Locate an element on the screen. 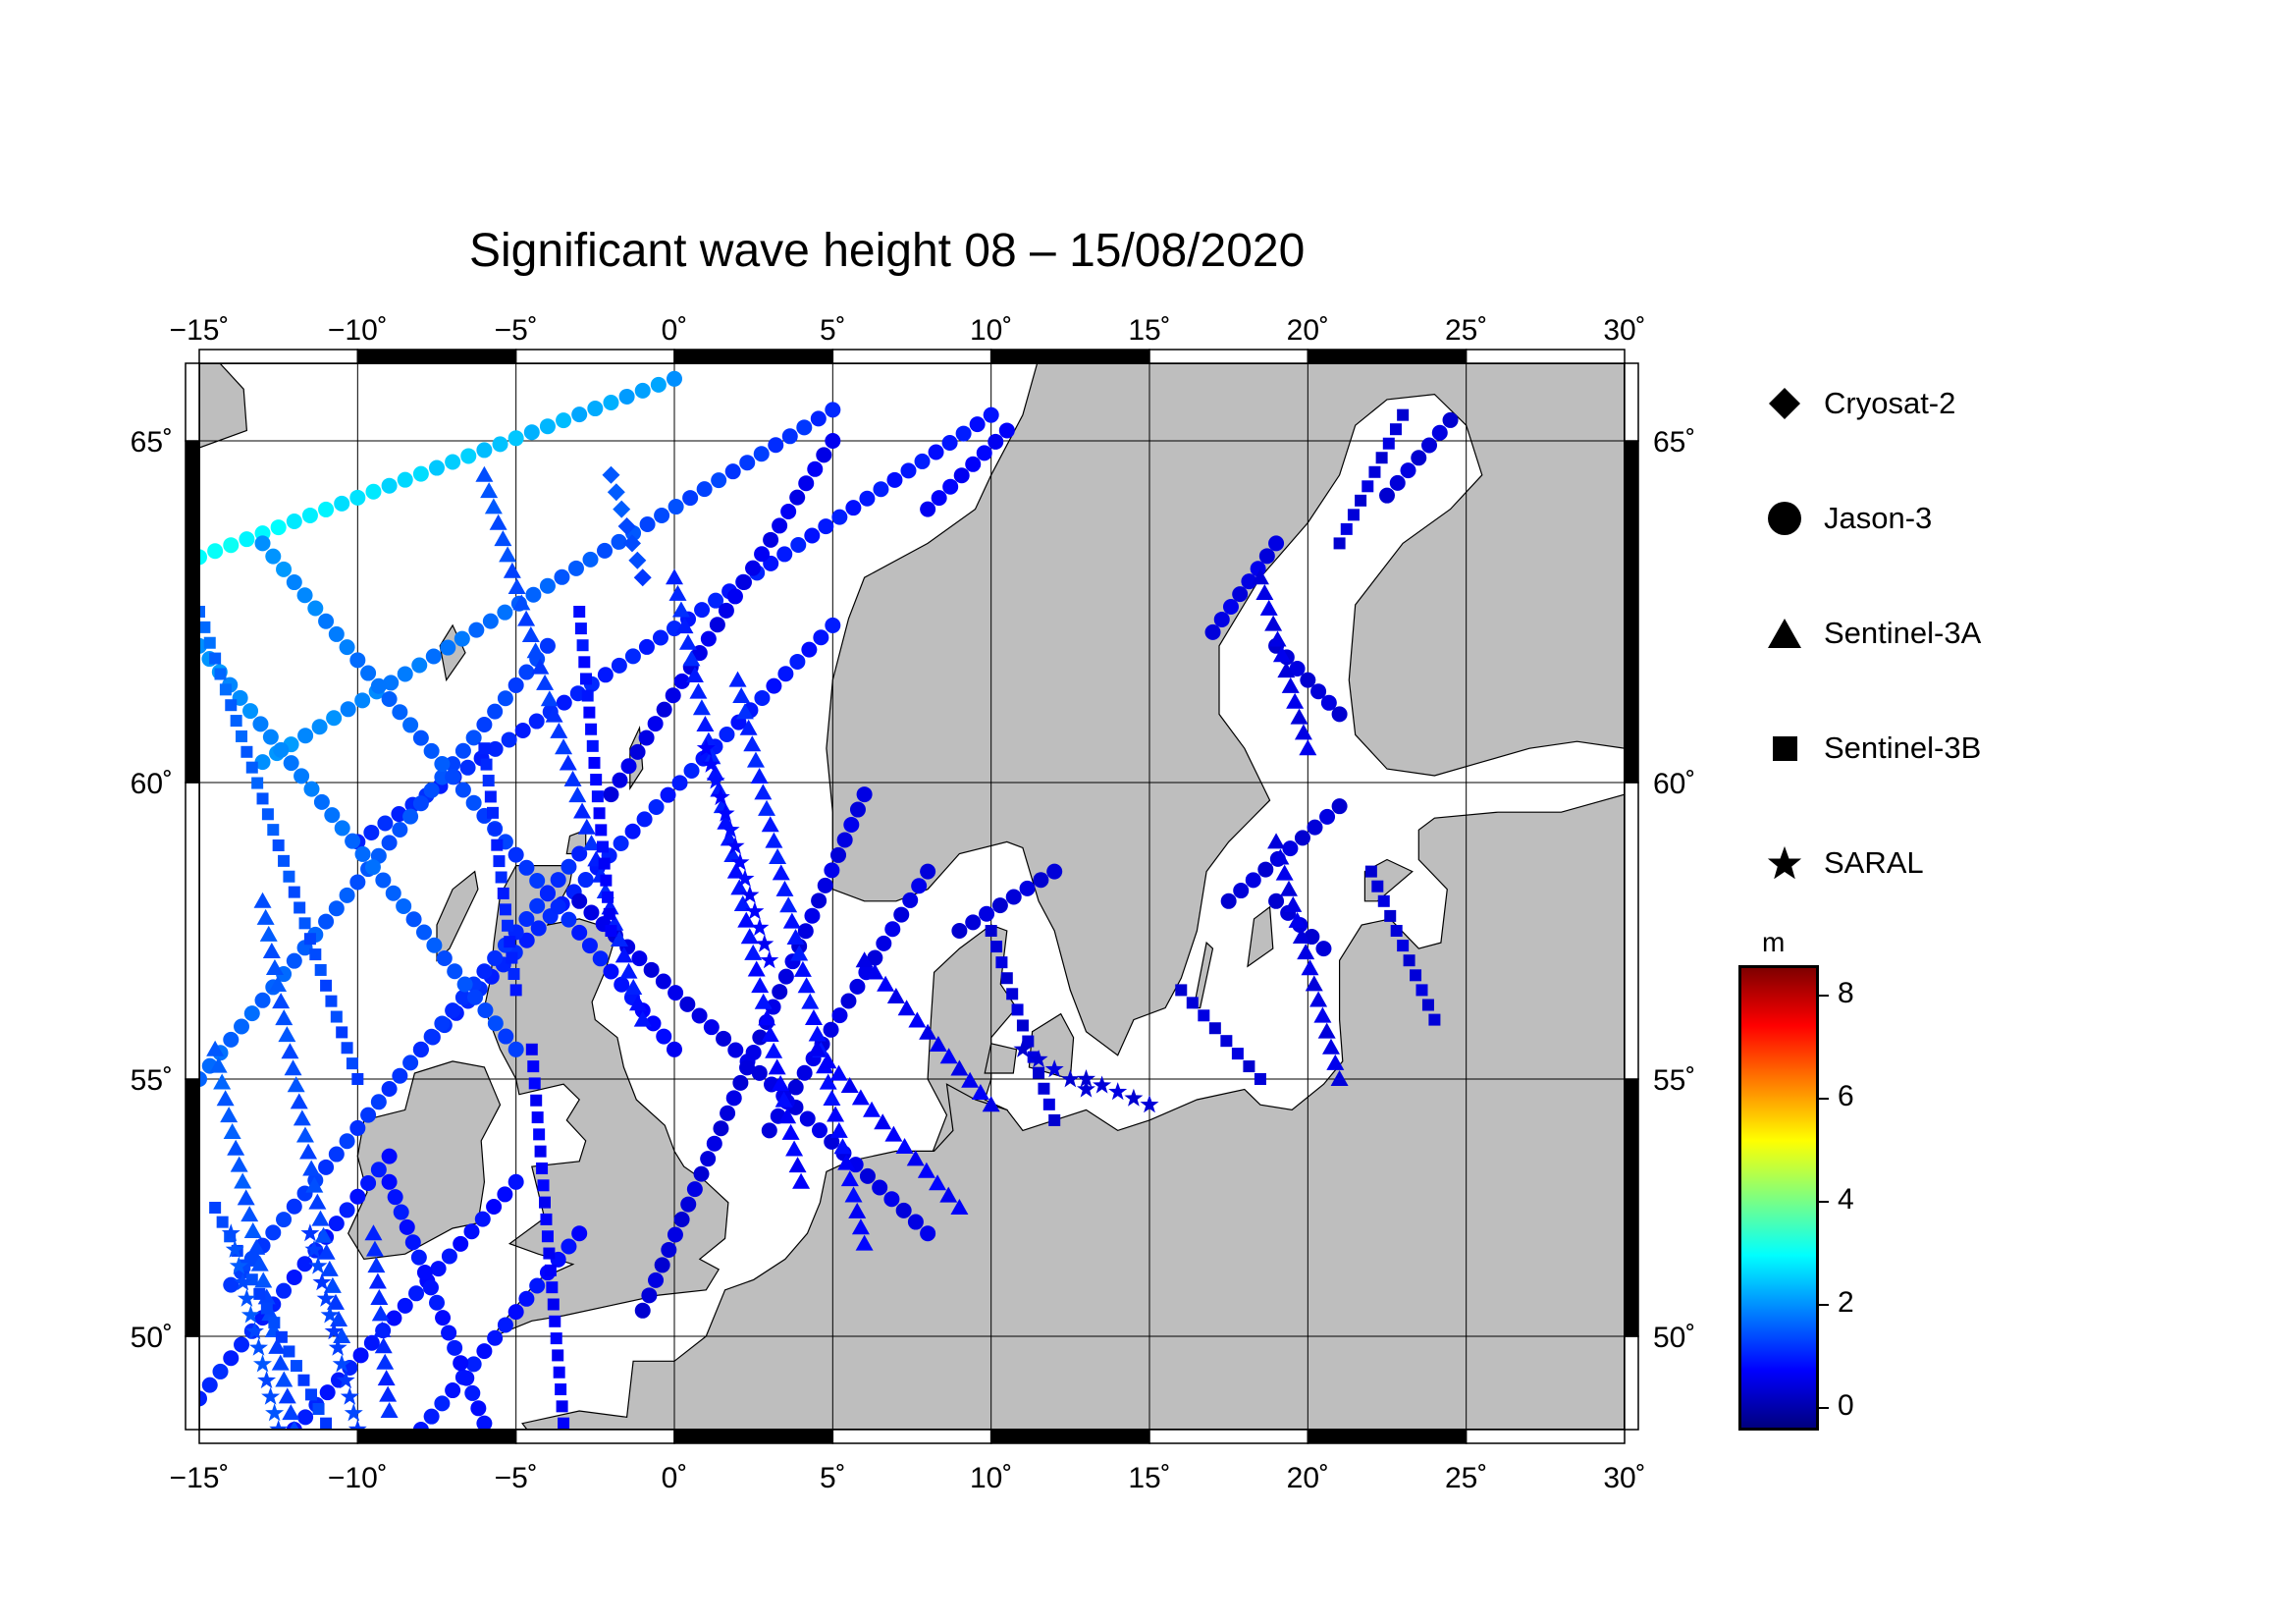 This screenshot has height=1623, width=2296. colorbar-tick-mark is located at coordinates (1824, 1305).